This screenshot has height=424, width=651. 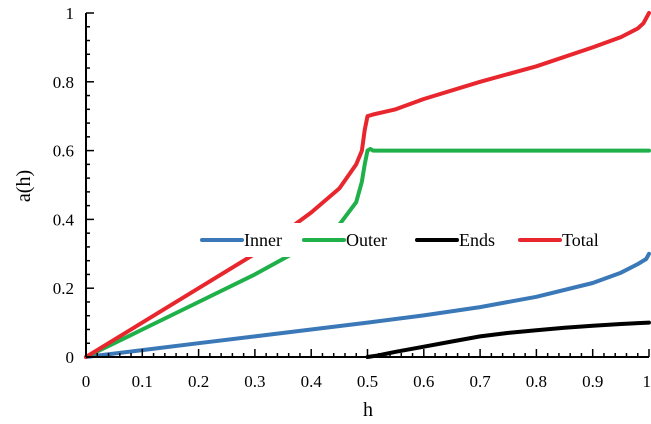 I want to click on y-tick-label: 0, so click(x=70, y=357).